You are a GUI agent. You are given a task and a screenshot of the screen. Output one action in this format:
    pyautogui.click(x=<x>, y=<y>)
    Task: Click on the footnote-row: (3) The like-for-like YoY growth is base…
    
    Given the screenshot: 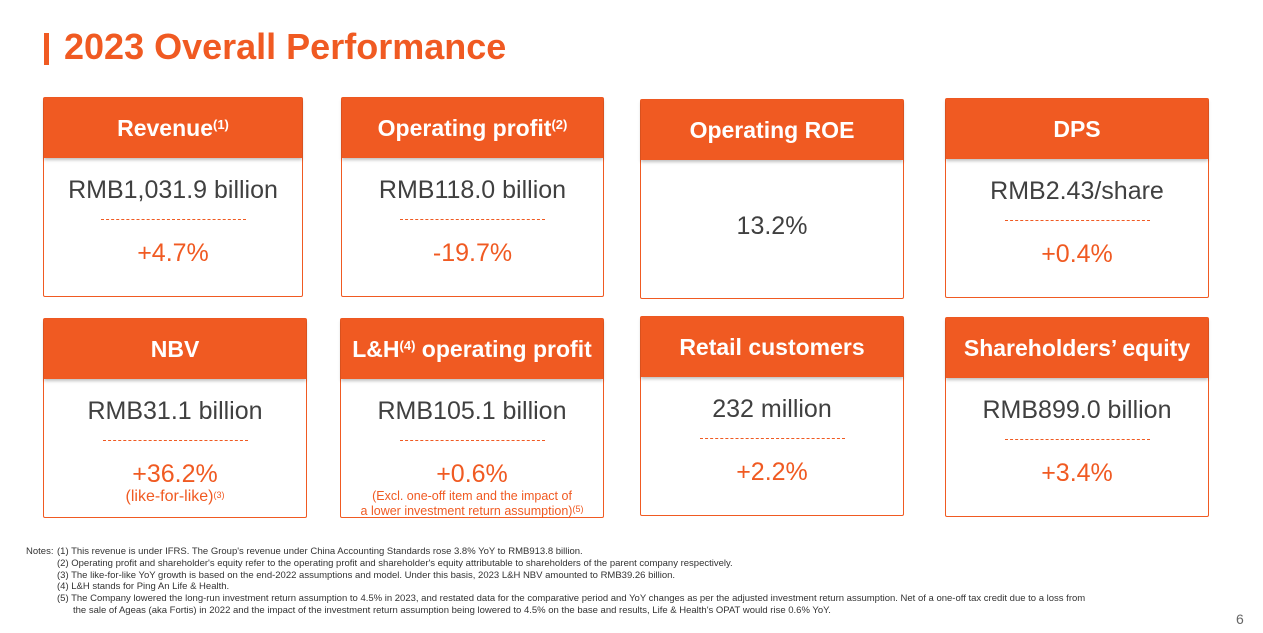 What is the action you would take?
    pyautogui.click(x=555, y=576)
    